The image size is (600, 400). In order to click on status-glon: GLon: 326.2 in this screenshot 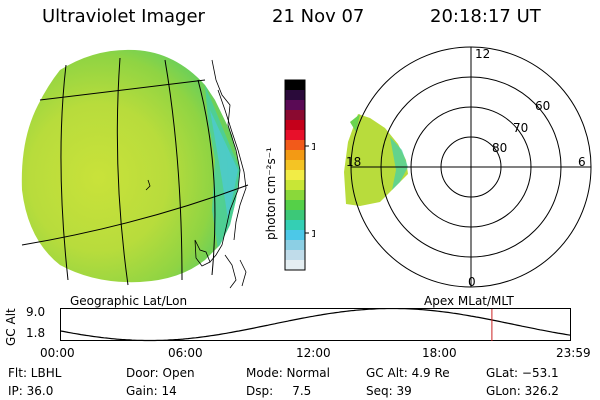, I will do `click(522, 391)`.